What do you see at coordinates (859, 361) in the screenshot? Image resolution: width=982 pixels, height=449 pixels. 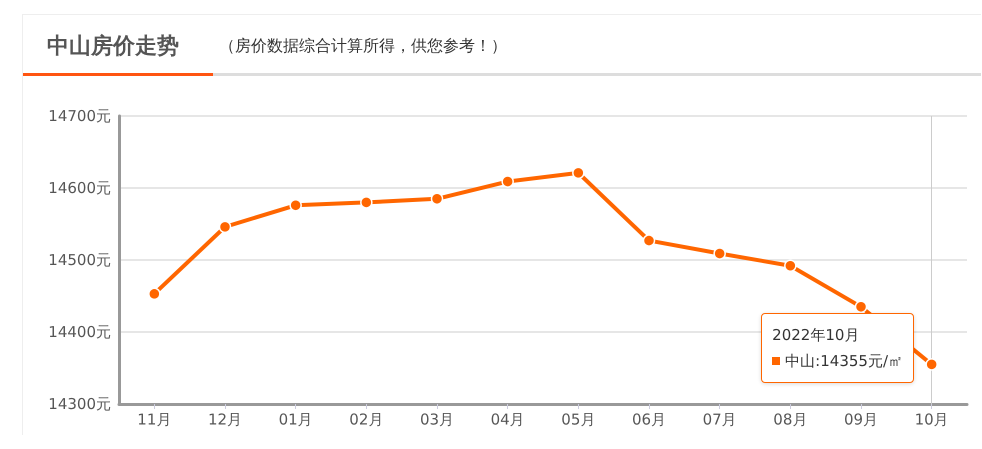 I see `annotation: :14355元/㎡` at bounding box center [859, 361].